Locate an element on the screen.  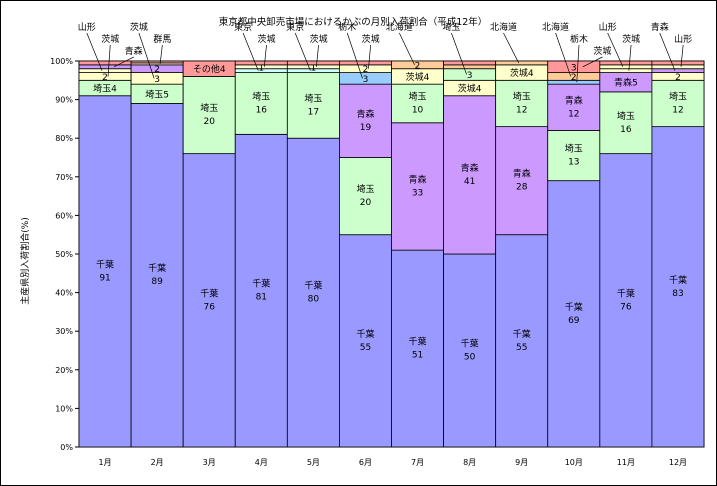
x-tick-label: 6月 is located at coordinates (365, 462).